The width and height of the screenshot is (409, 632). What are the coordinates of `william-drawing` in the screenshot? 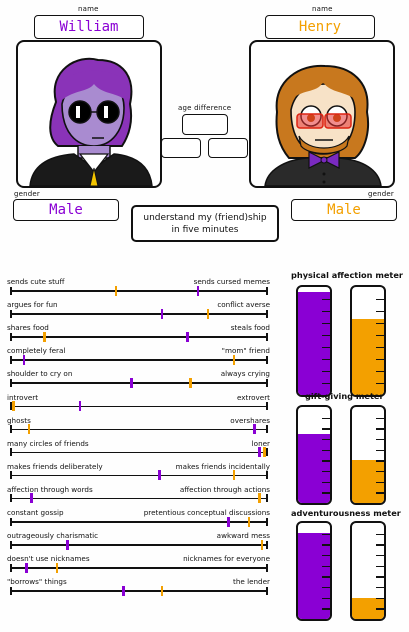 It's located at (91, 121).